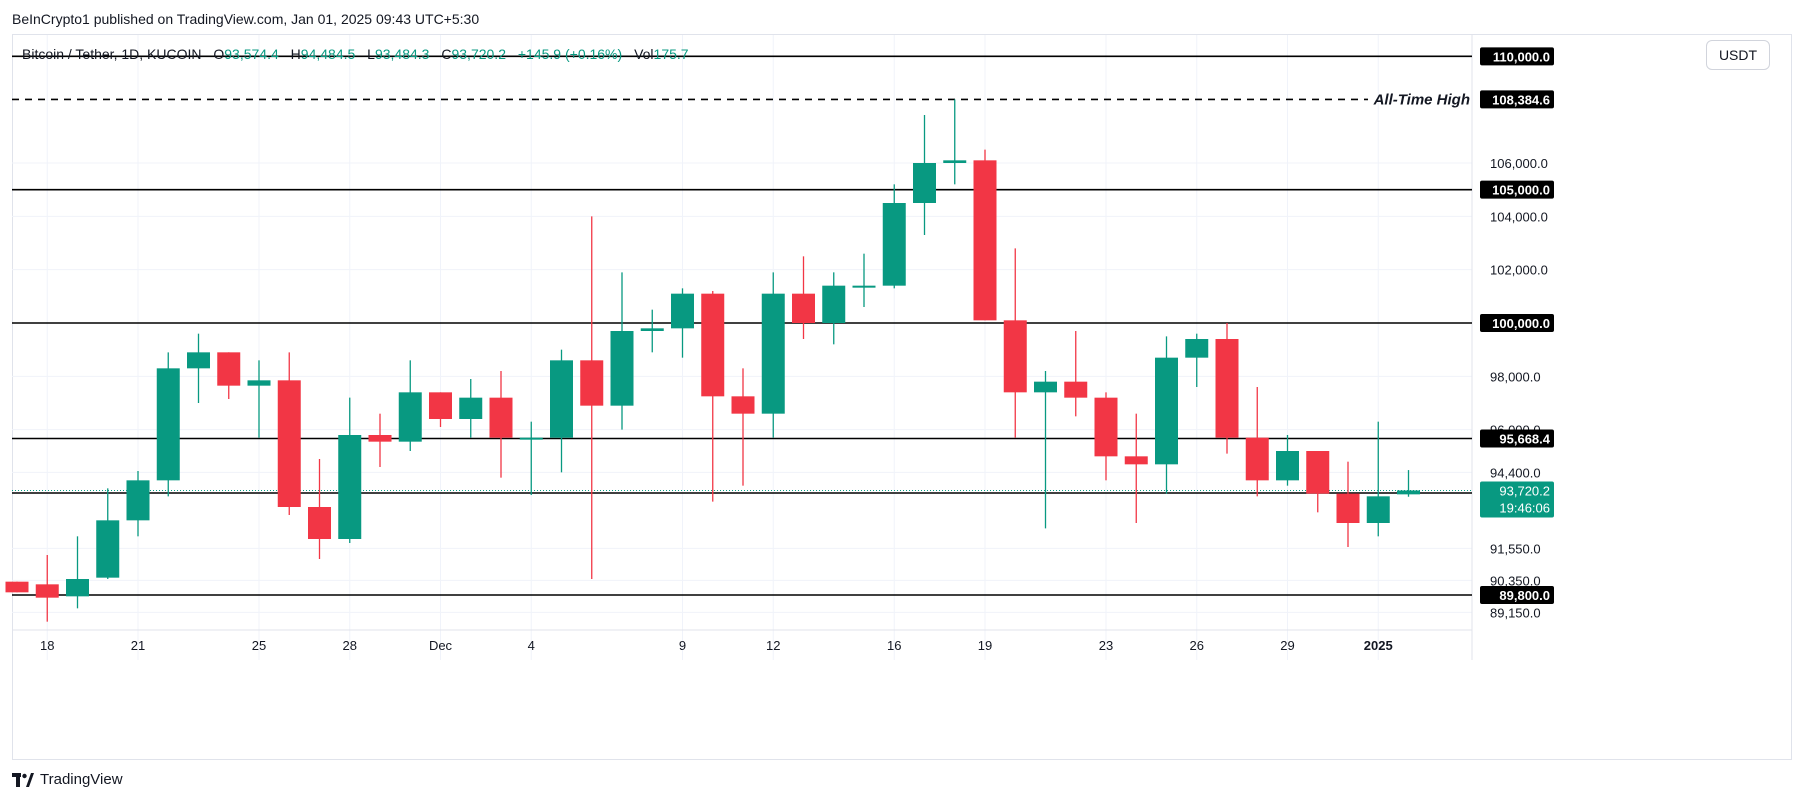 The height and width of the screenshot is (803, 1805). Describe the element at coordinates (1517, 595) in the screenshot. I see `level-price-badge: 89,800.0` at that location.